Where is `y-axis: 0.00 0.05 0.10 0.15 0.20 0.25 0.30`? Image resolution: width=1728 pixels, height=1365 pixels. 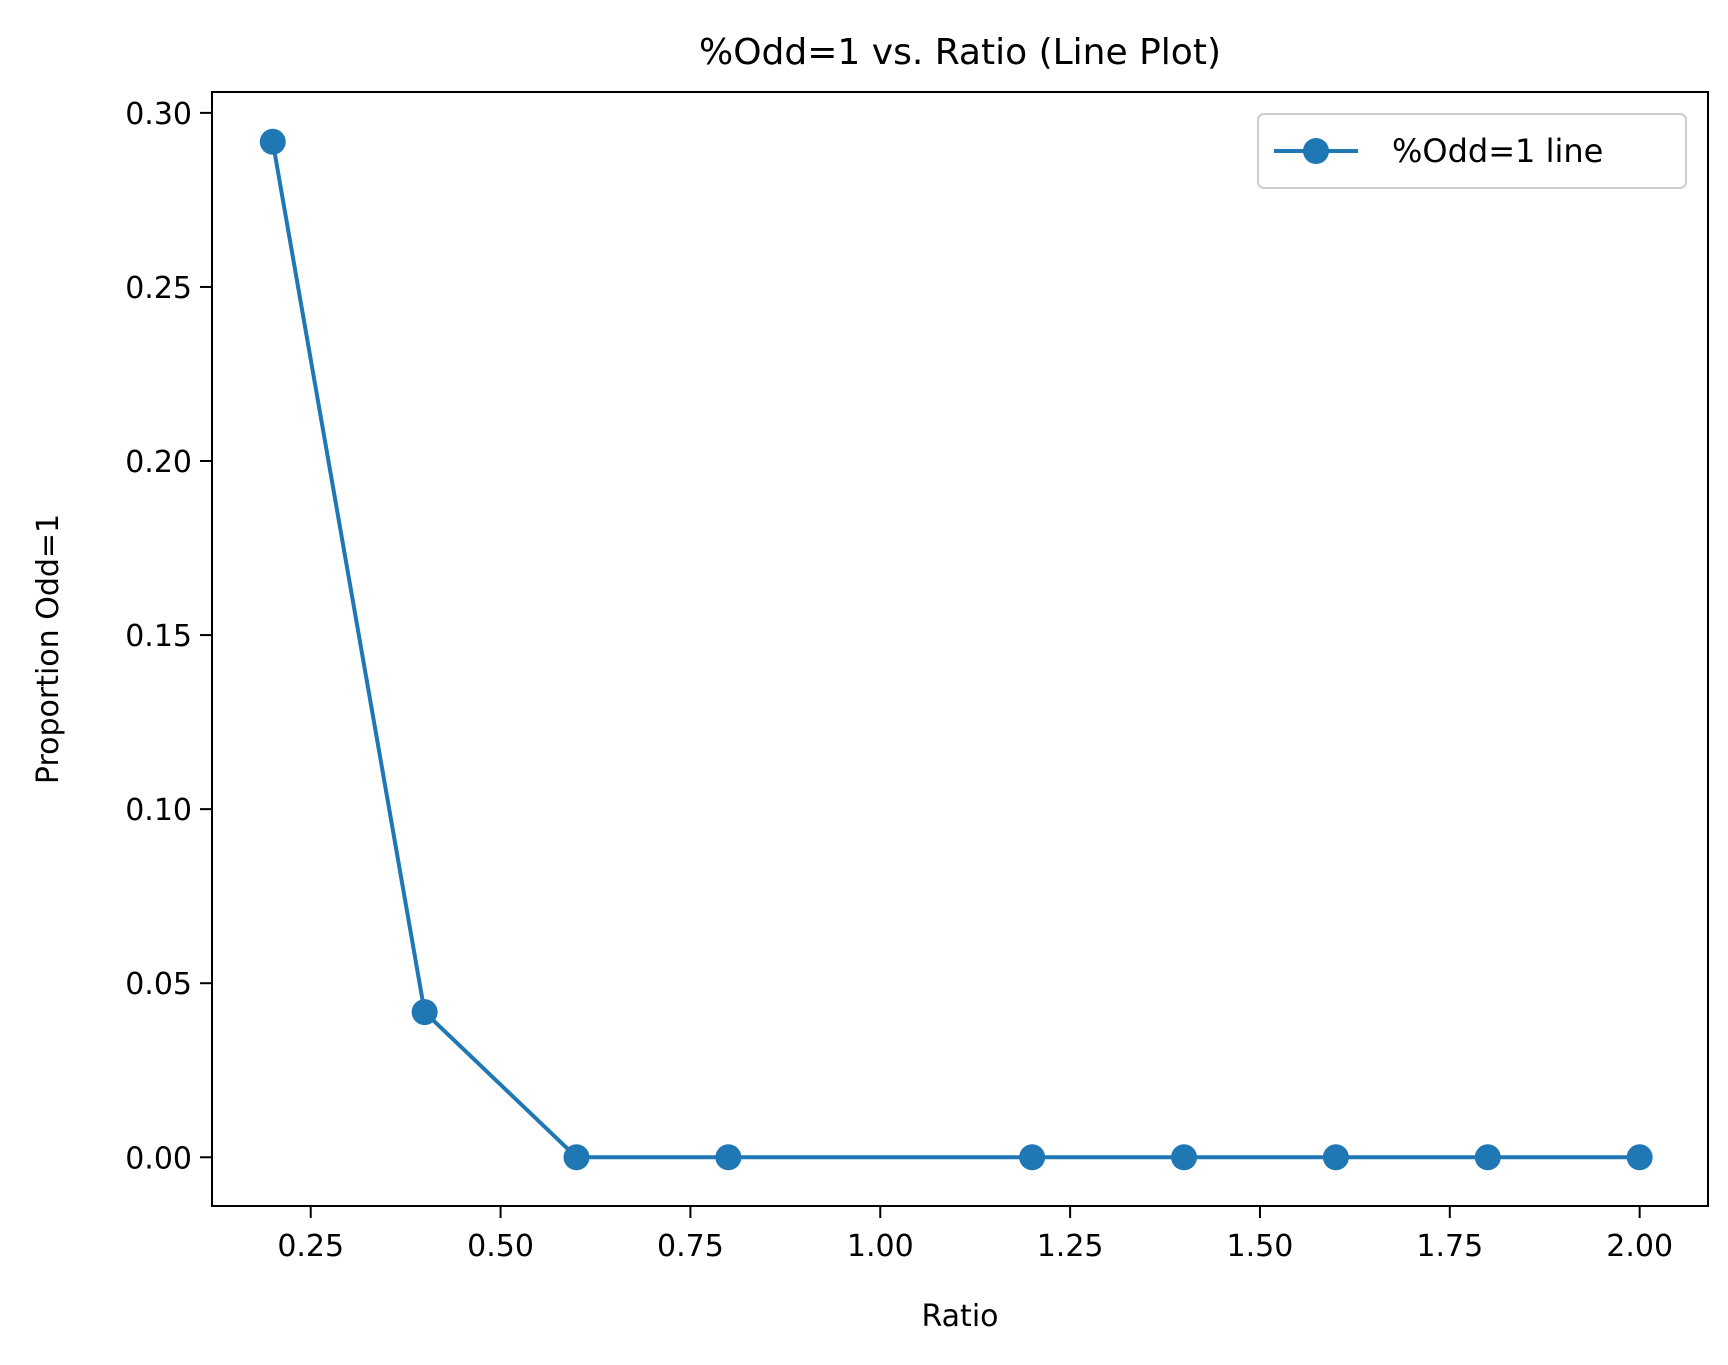
y-axis: 0.00 0.05 0.10 0.15 0.20 0.25 0.30 is located at coordinates (168, 636).